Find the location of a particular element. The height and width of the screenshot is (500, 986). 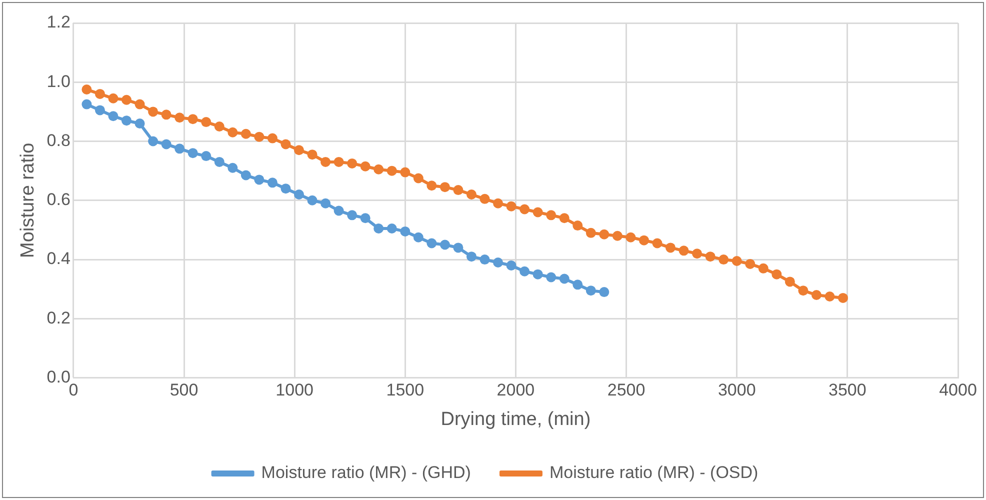

x-tick-label: 0 is located at coordinates (73, 390).